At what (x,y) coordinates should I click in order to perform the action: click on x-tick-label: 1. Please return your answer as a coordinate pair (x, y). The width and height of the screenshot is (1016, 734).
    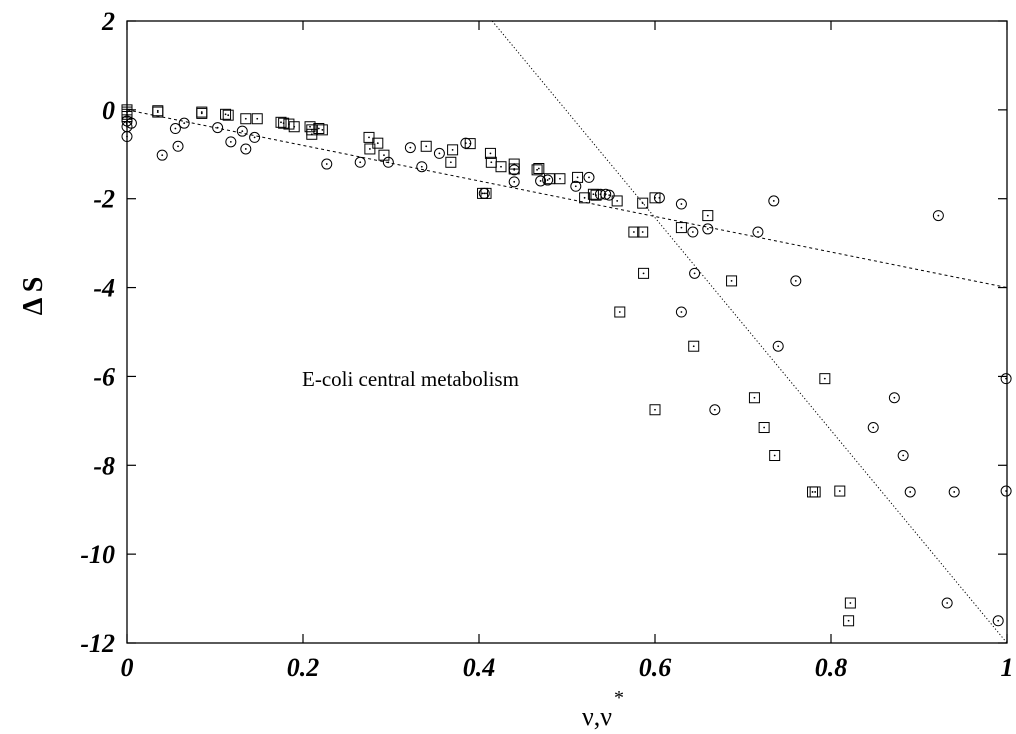
    Looking at the image, I should click on (1007, 667).